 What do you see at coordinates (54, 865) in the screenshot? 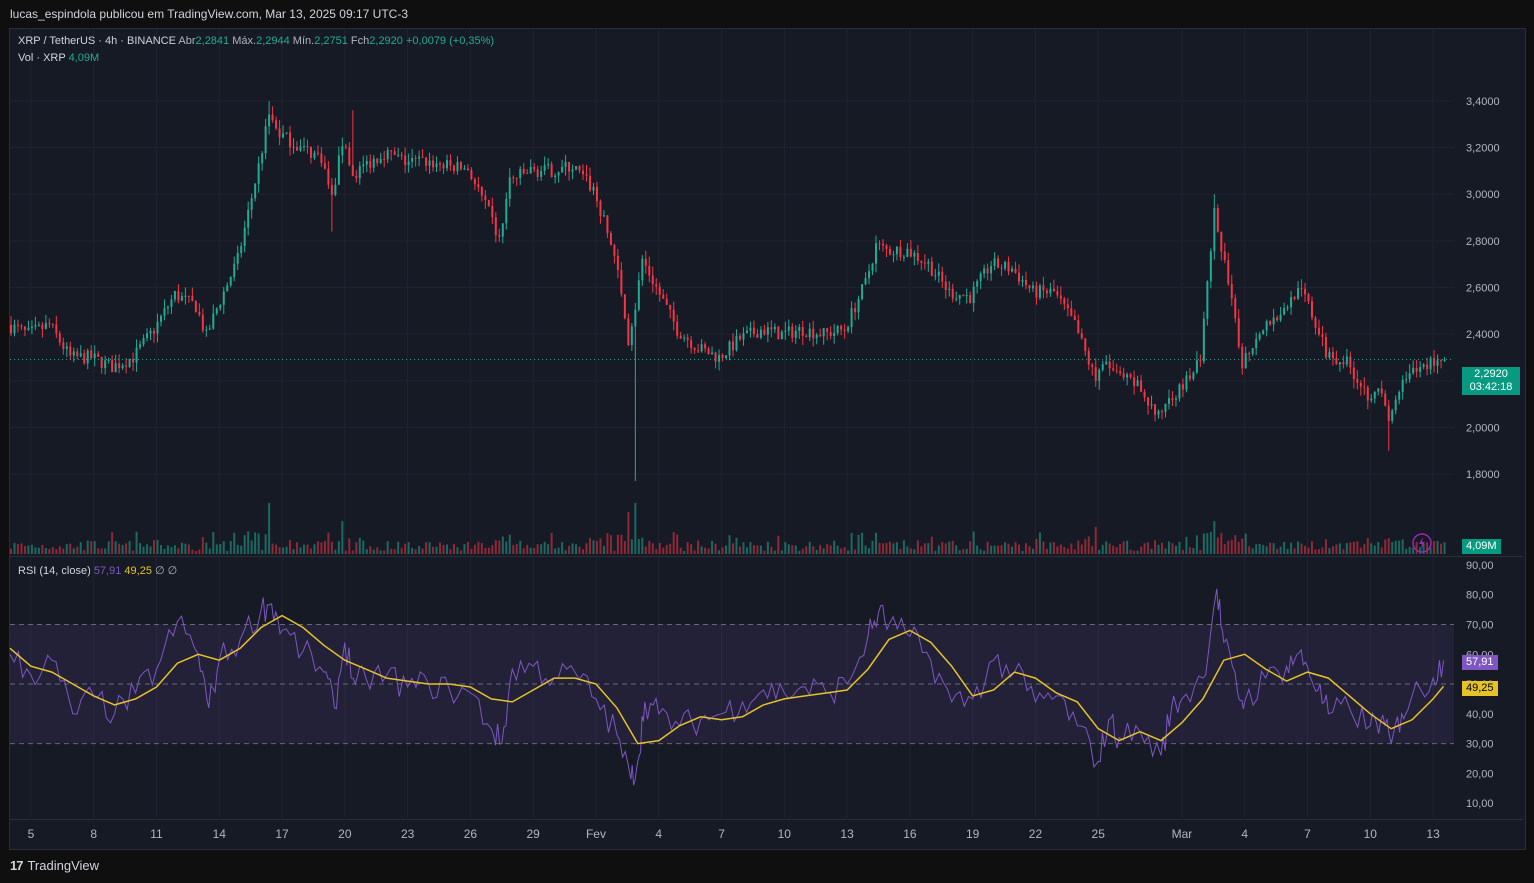
I see `tradingview-brand: 17 TradingView` at bounding box center [54, 865].